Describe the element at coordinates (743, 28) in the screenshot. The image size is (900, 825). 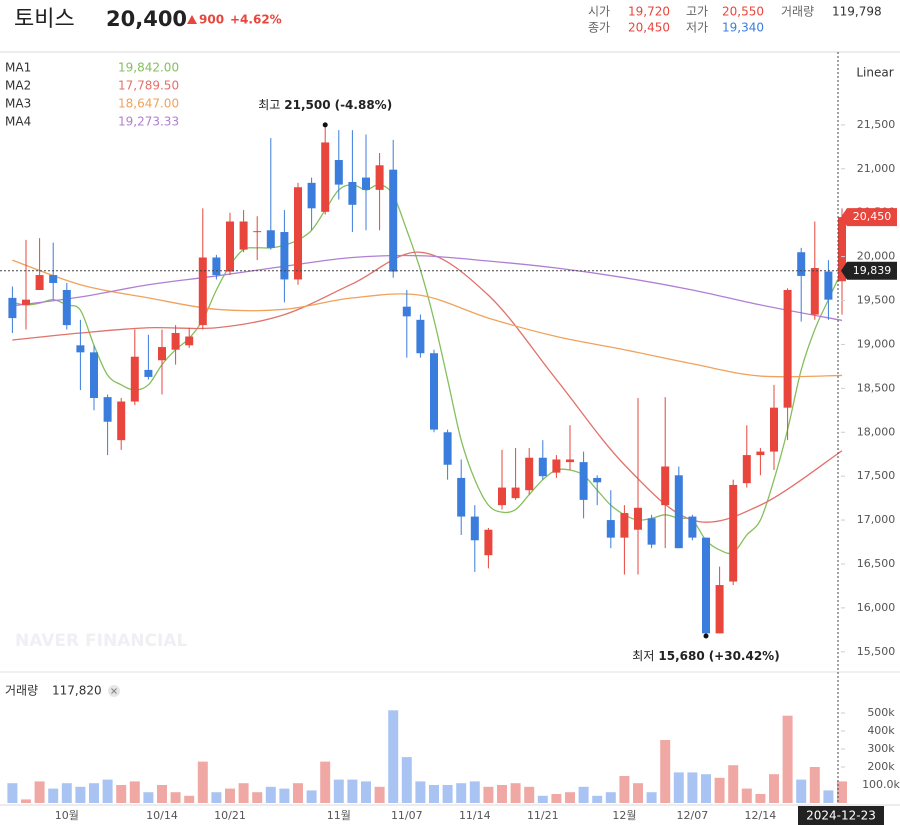
I see `stat-value: 19,340` at that location.